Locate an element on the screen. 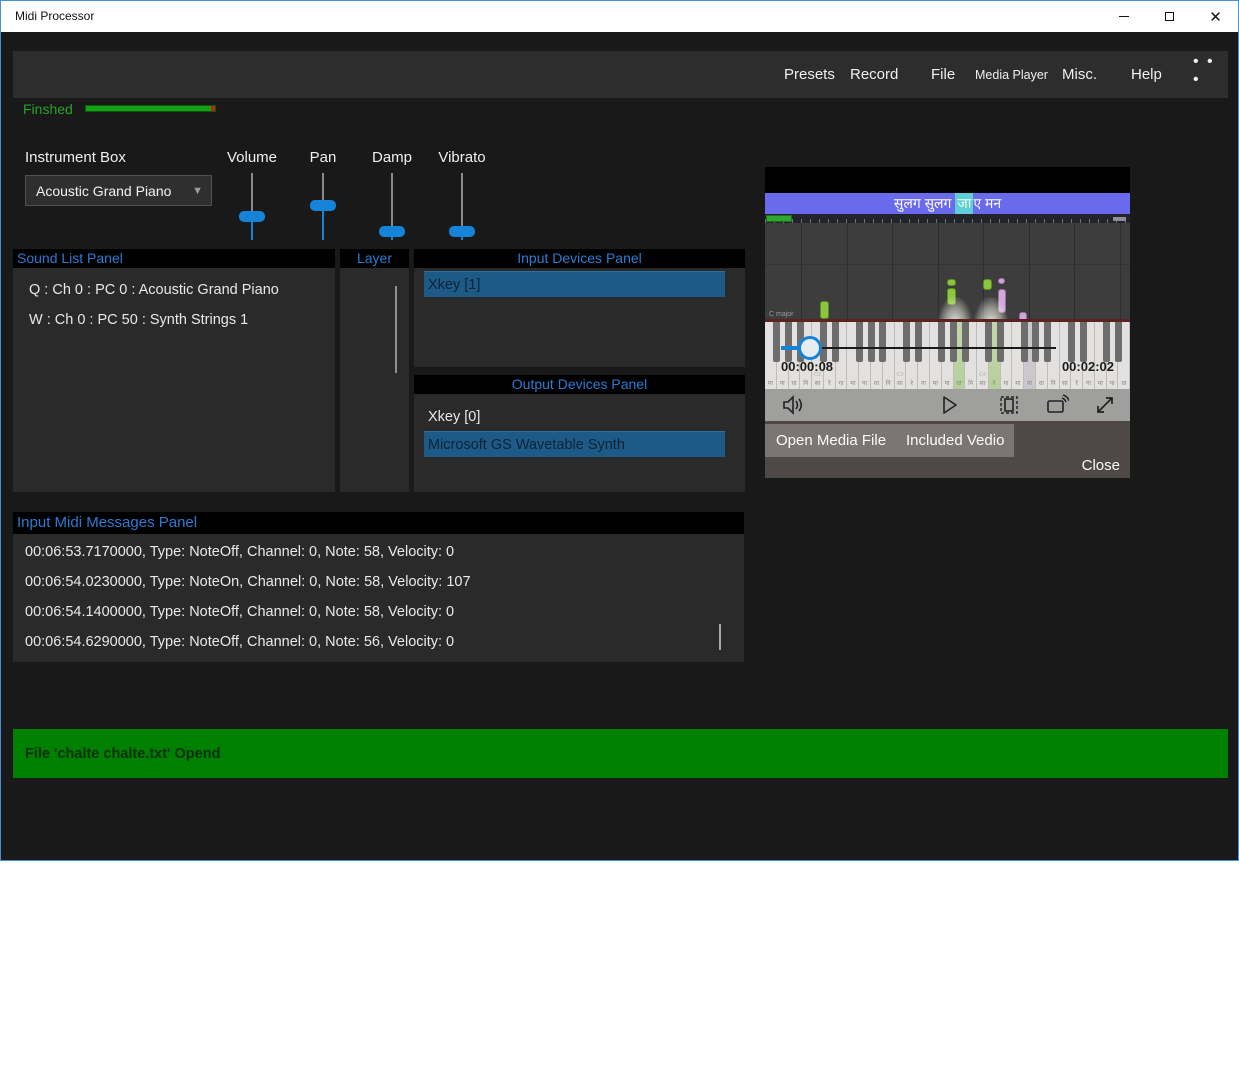 This screenshot has width=1239, height=1080. layer-panel: Layer is located at coordinates (374, 370).